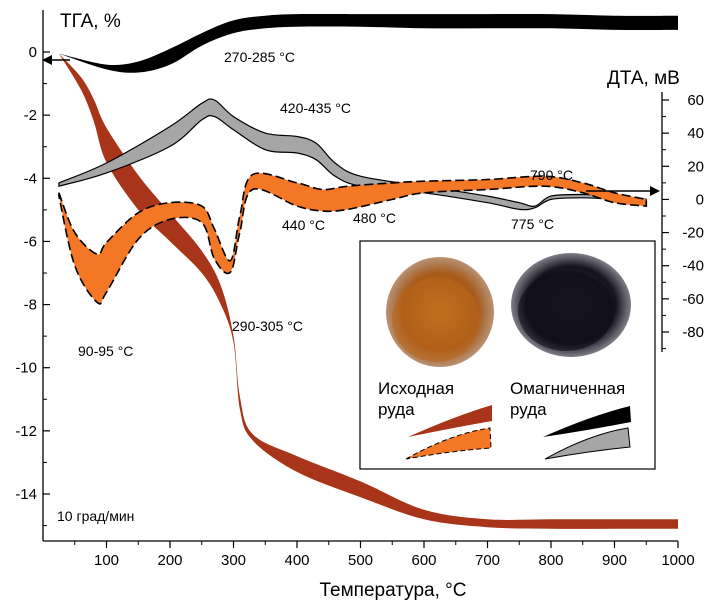 This screenshot has height=606, width=706. I want to click on legend-swatch-magnetized-dta, so click(587, 443).